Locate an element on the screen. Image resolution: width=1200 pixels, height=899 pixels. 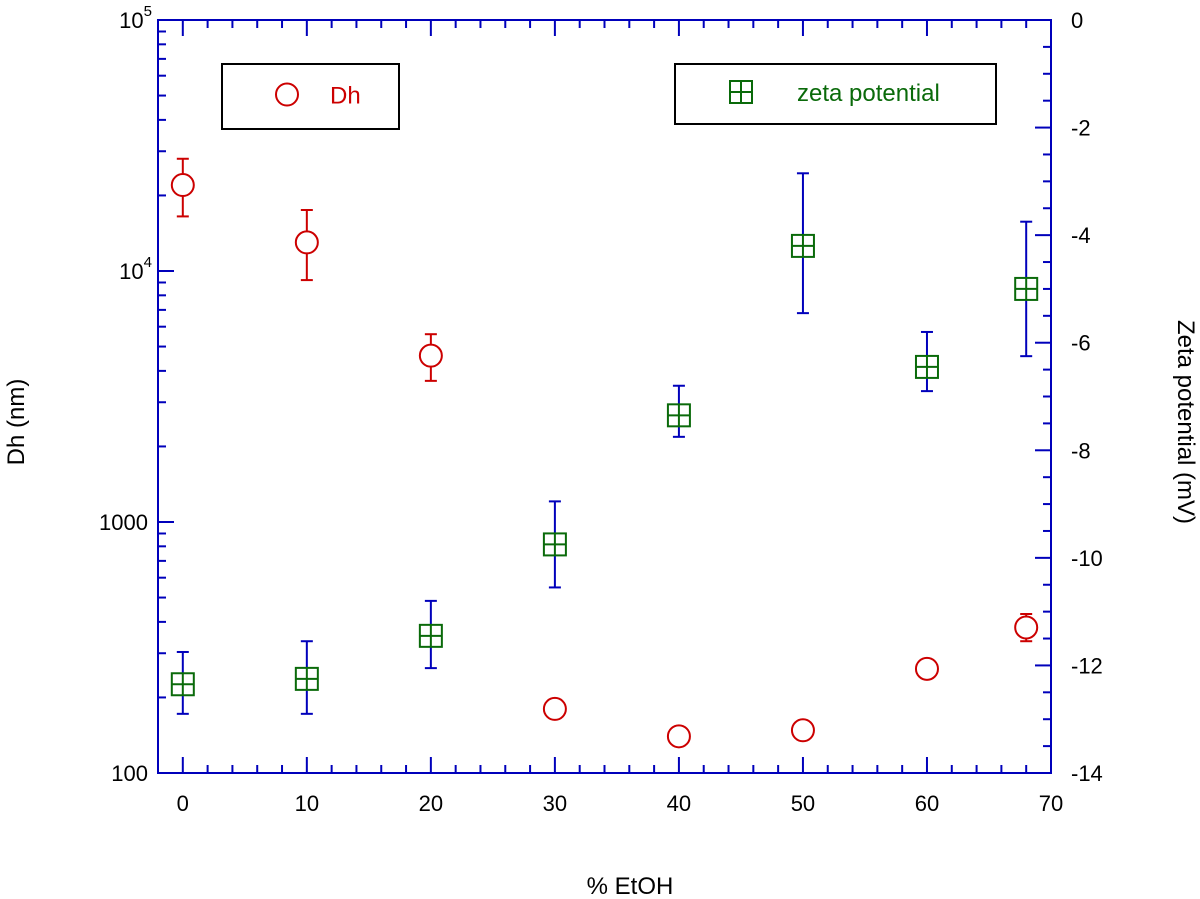
legend-label: Dh is located at coordinates (345, 96).